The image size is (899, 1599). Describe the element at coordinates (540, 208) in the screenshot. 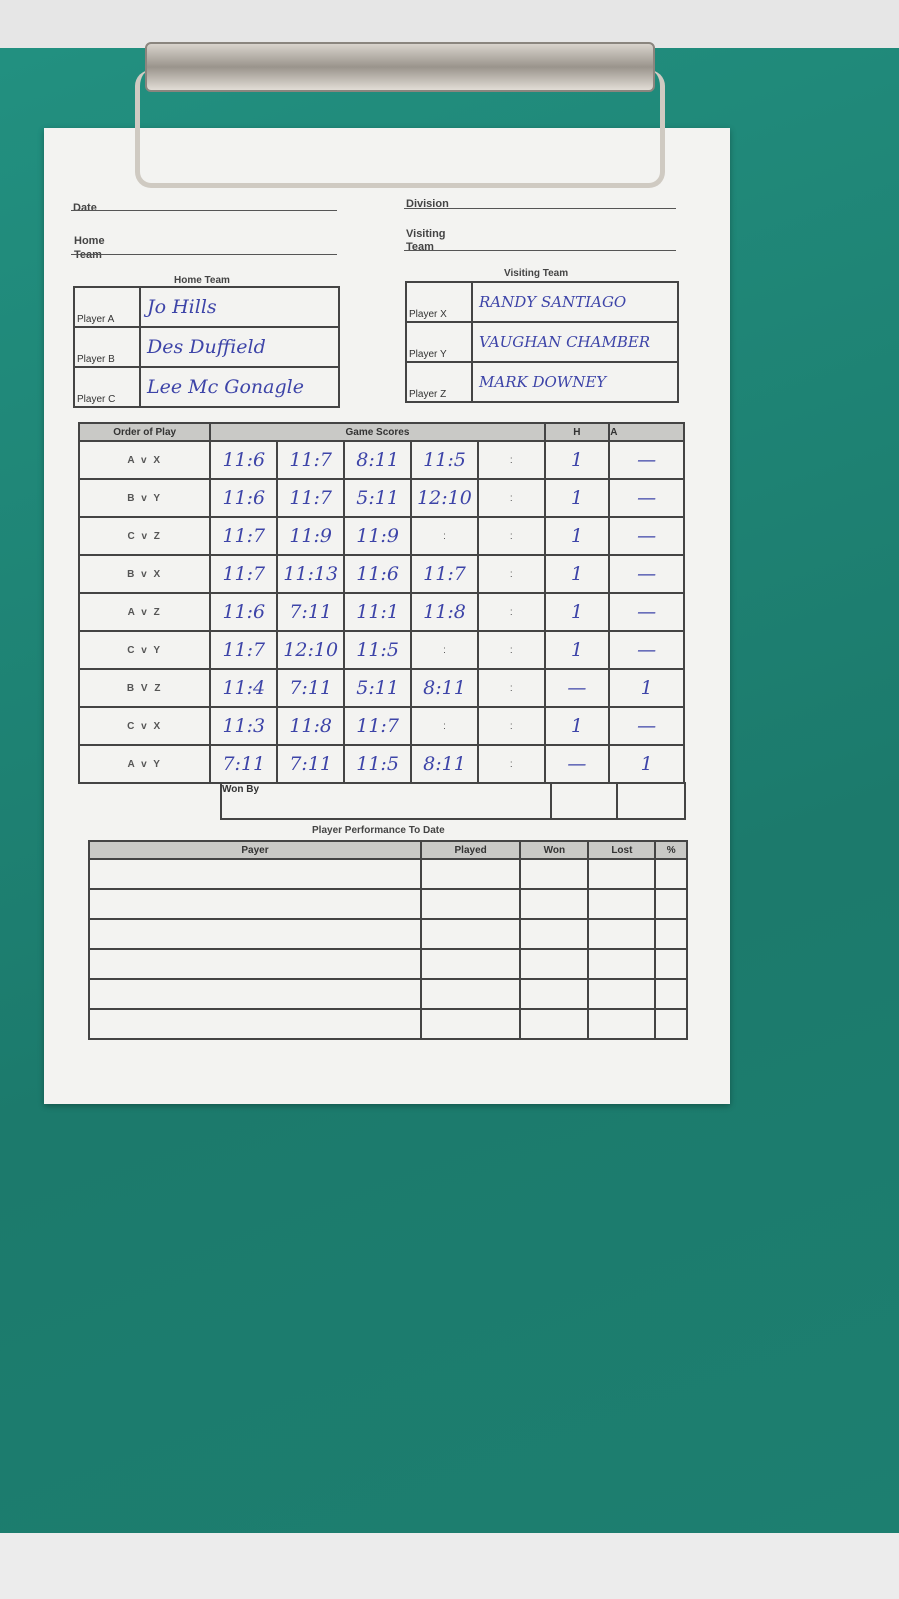

I see `division-field` at that location.